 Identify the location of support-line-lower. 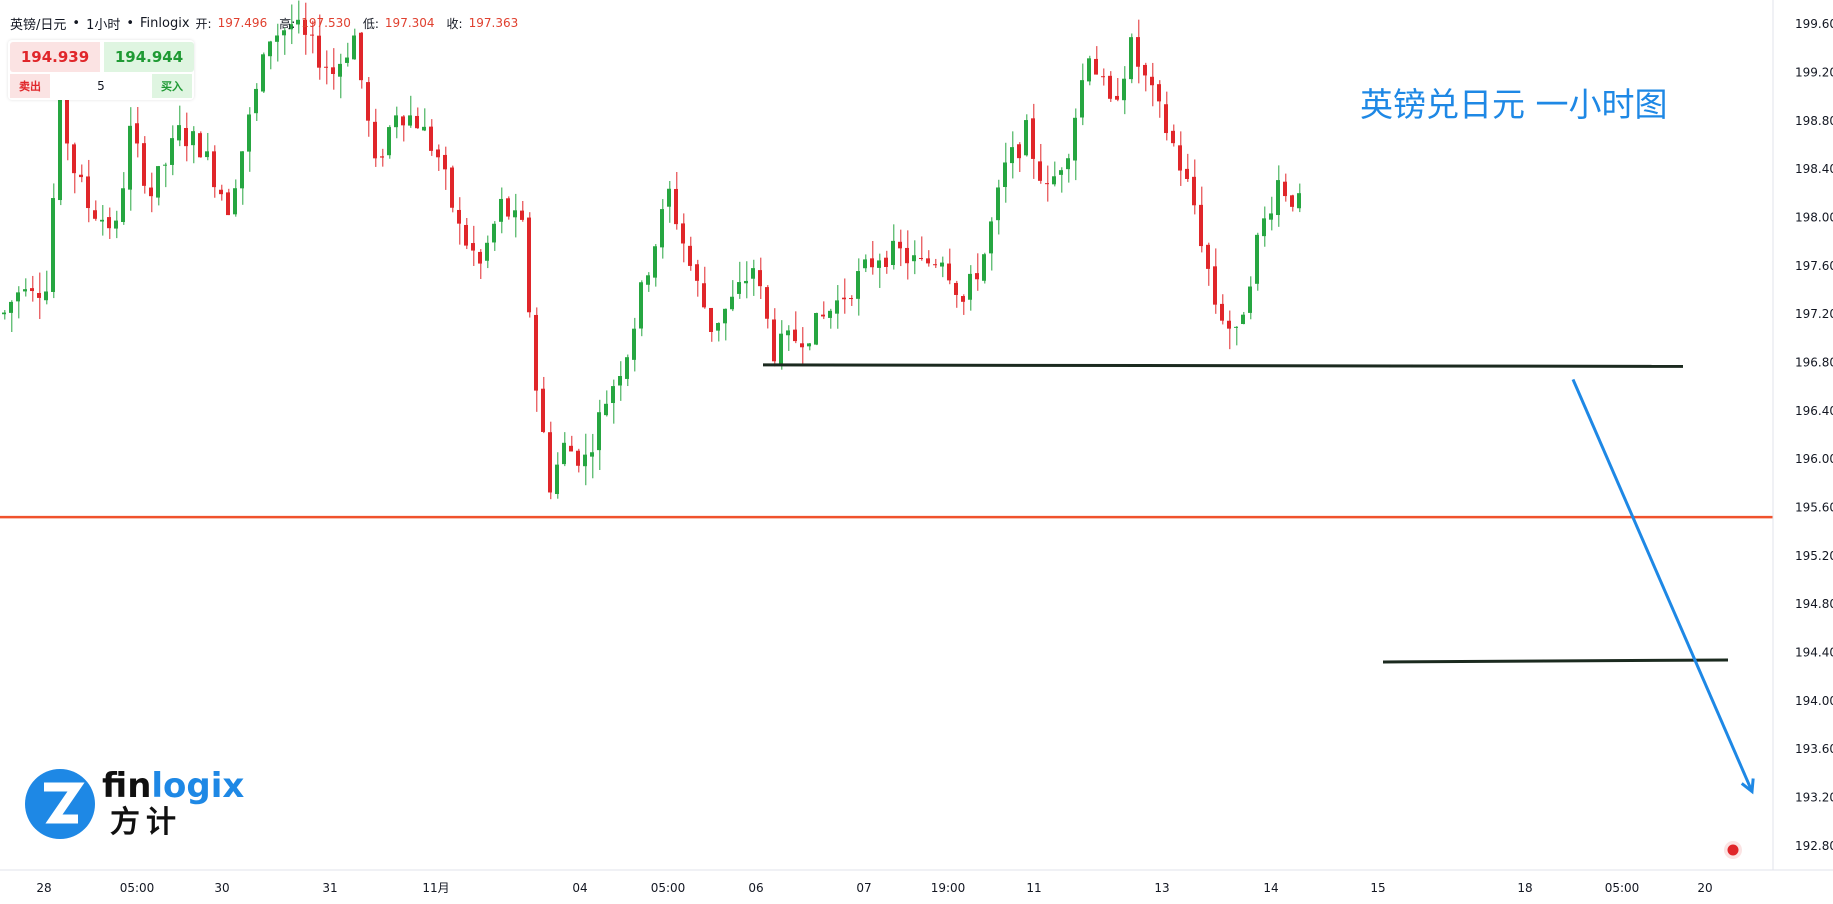
(1555, 661).